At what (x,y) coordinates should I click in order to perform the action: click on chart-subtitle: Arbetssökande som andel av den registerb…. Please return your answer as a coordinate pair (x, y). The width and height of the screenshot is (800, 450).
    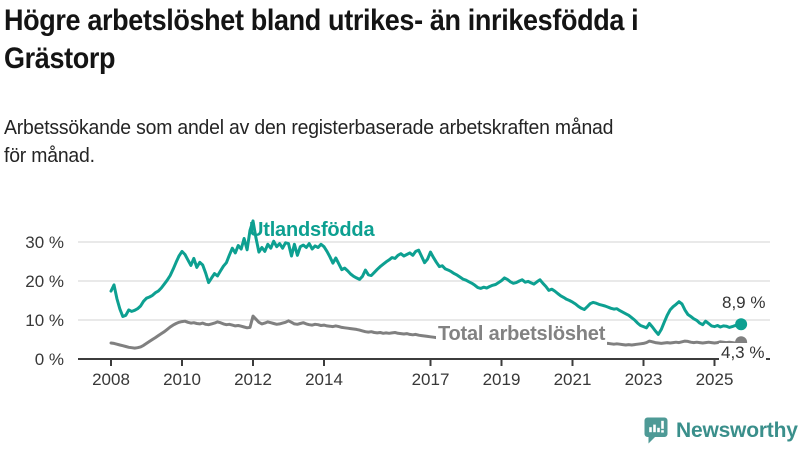
    Looking at the image, I should click on (309, 142).